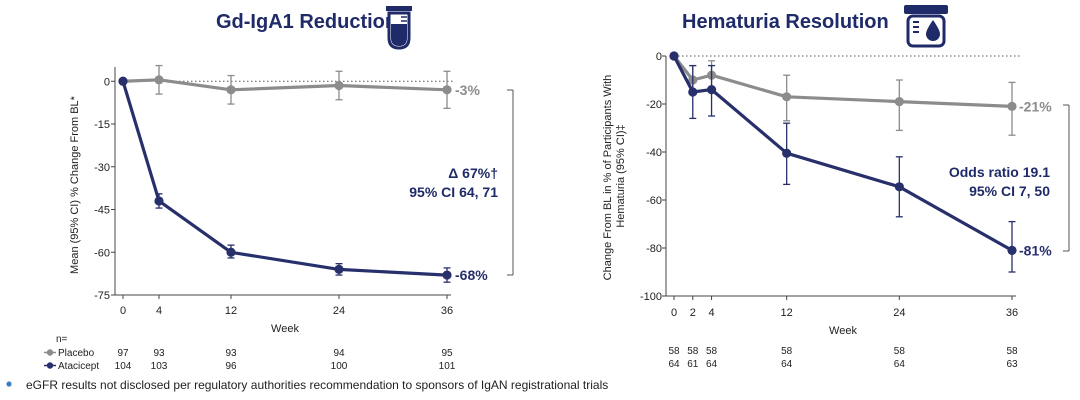  What do you see at coordinates (159, 366) in the screenshot?
I see `n-value: 103` at bounding box center [159, 366].